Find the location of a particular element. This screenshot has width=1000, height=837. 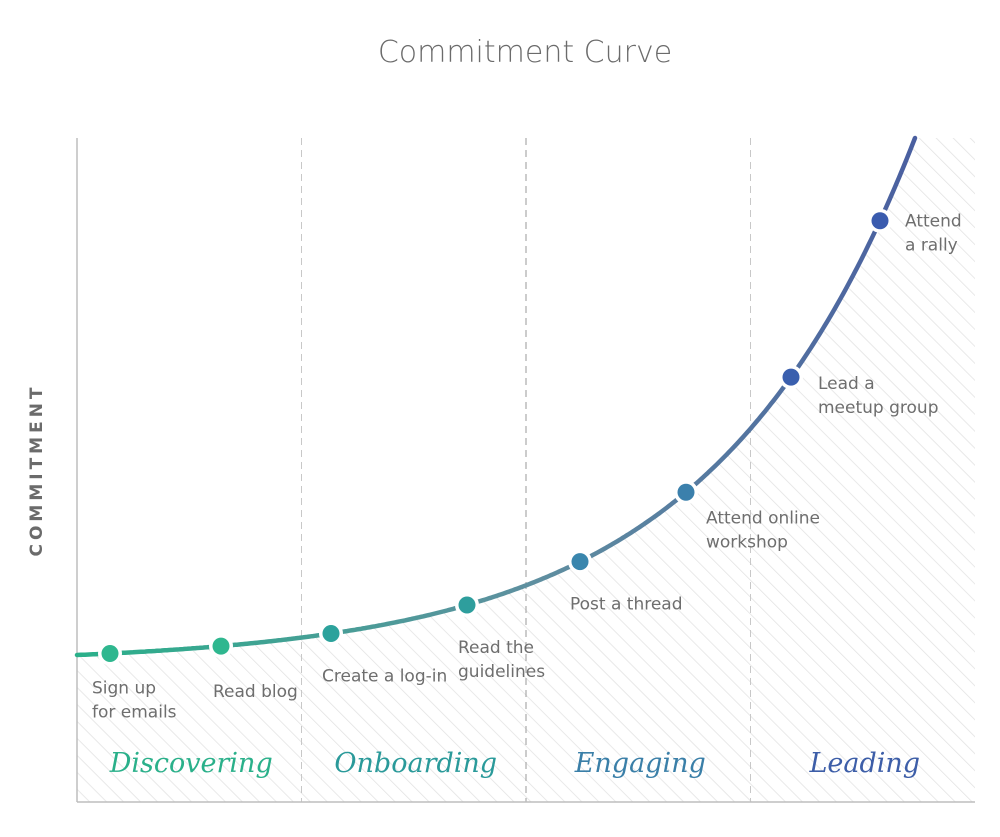

chart-title: Commitment Curve is located at coordinates (525, 52).